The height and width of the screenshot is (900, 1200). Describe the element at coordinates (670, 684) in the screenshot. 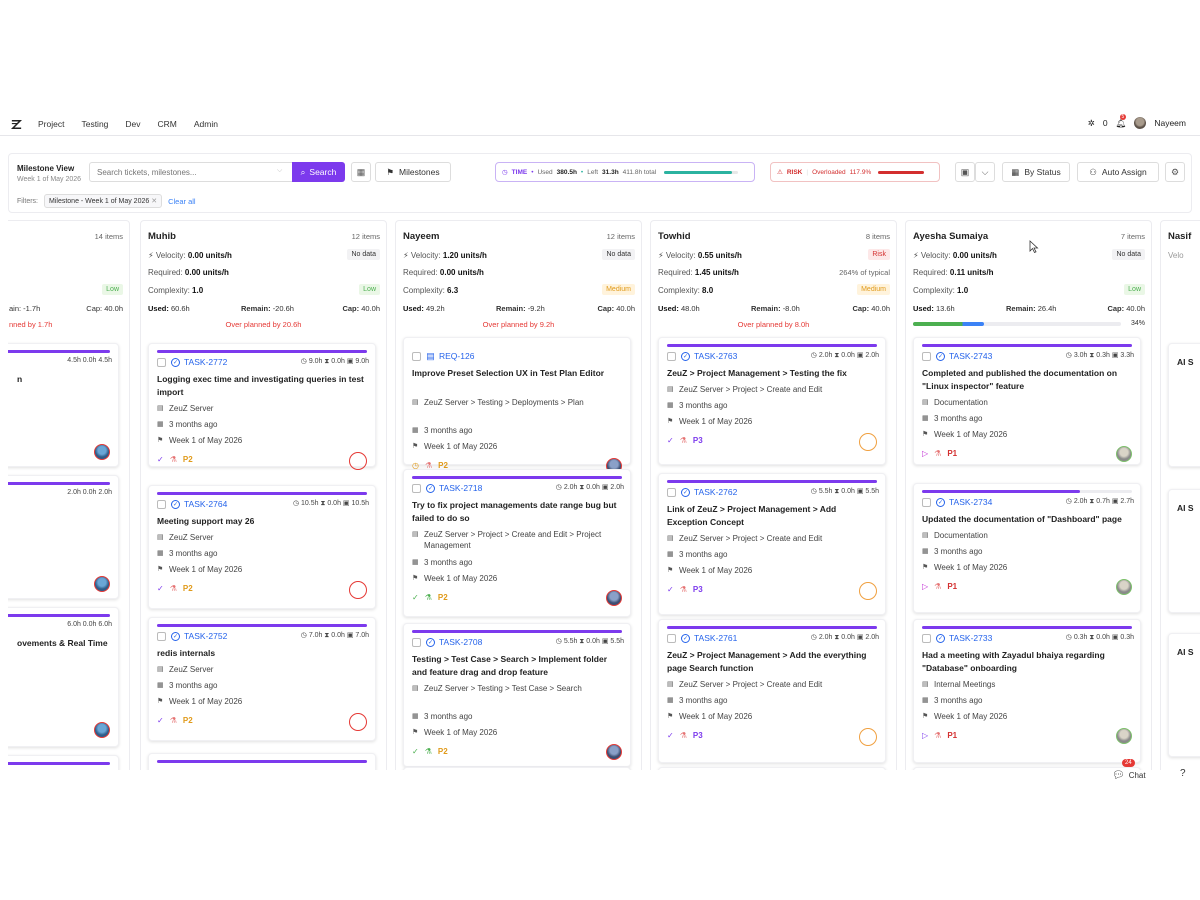

I see `folder-icon: ▤` at that location.